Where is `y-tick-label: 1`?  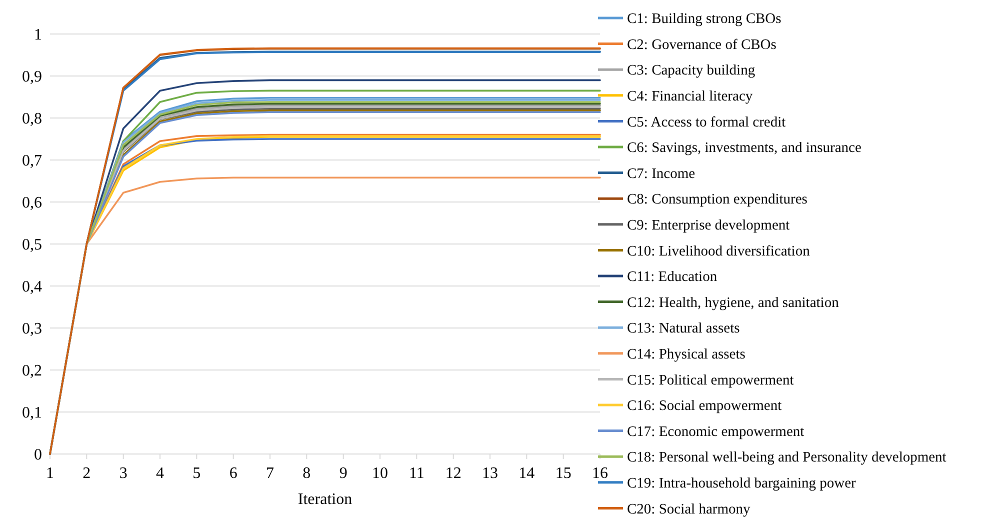 y-tick-label: 1 is located at coordinates (38, 35).